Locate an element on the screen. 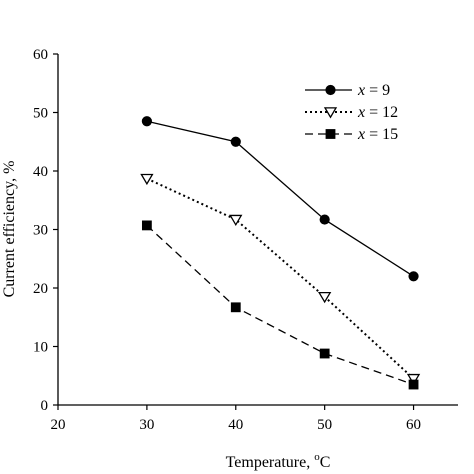  y-tick-label: 10 is located at coordinates (40, 348).